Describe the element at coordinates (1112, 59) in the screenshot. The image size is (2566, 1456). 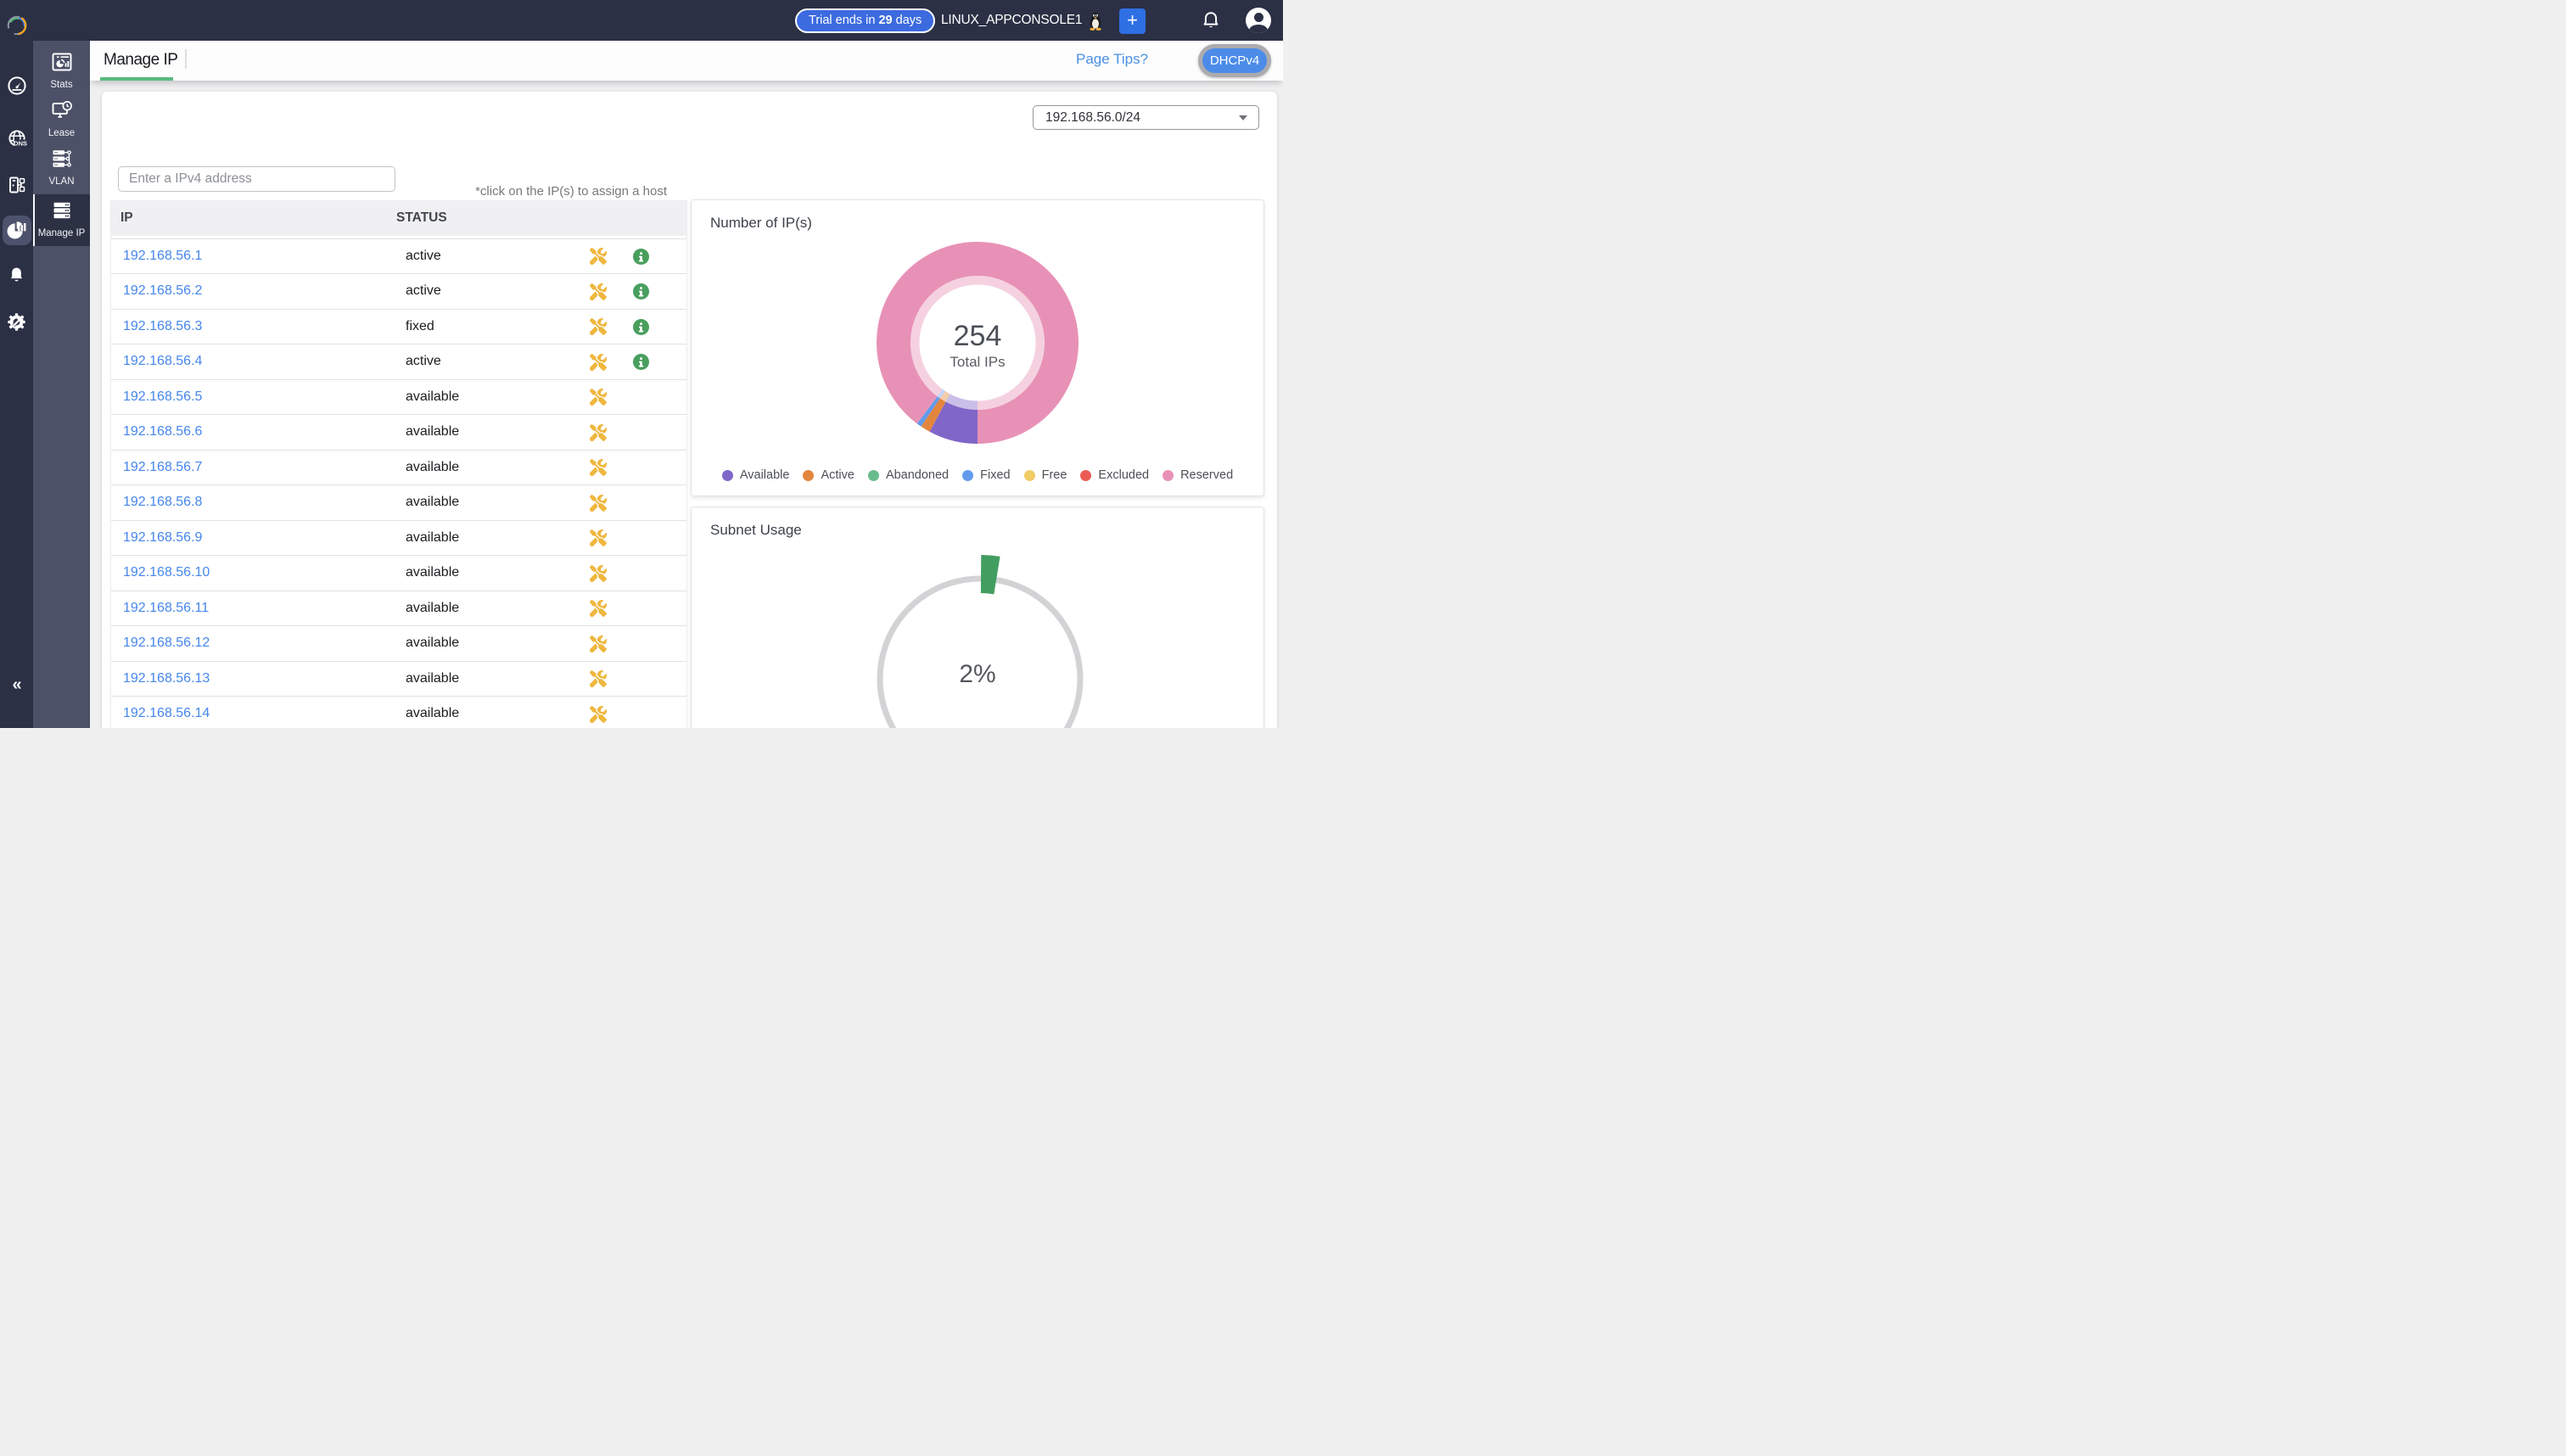
I see `page-tips-link: Page Tips?` at that location.